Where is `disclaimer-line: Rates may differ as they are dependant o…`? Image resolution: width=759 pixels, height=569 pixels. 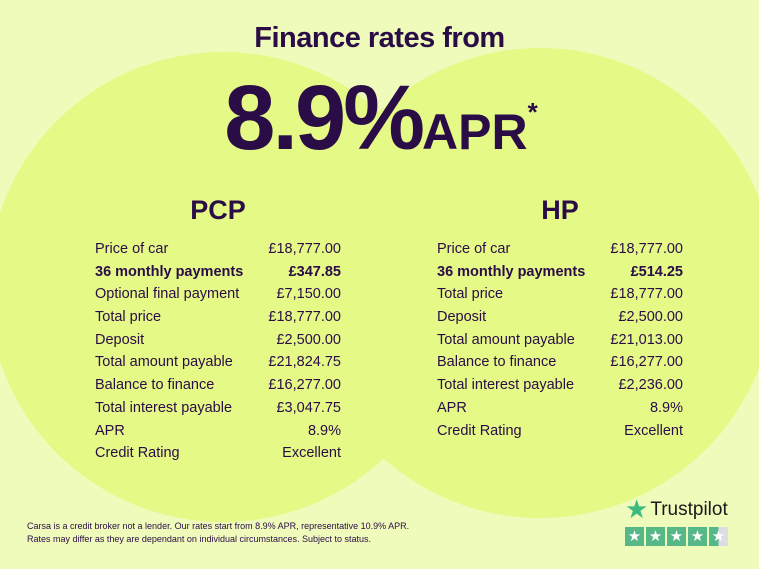 disclaimer-line: Rates may differ as they are dependant o… is located at coordinates (199, 539).